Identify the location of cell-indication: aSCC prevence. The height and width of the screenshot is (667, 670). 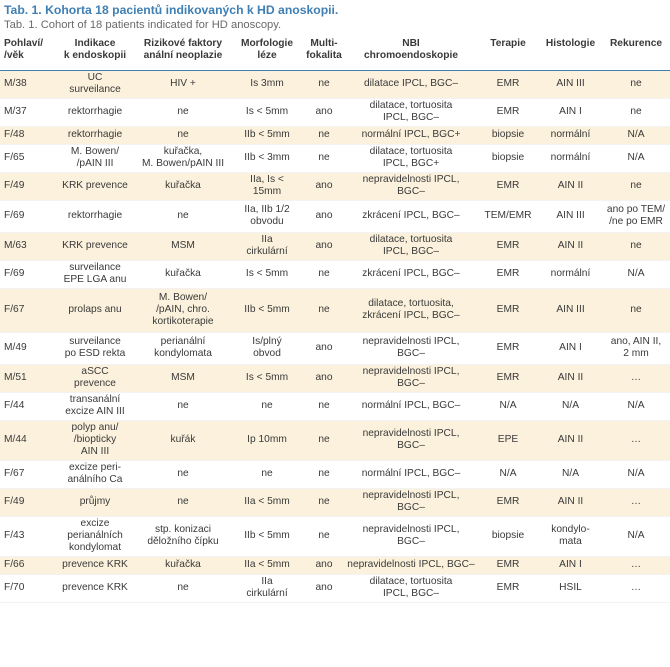
(95, 378).